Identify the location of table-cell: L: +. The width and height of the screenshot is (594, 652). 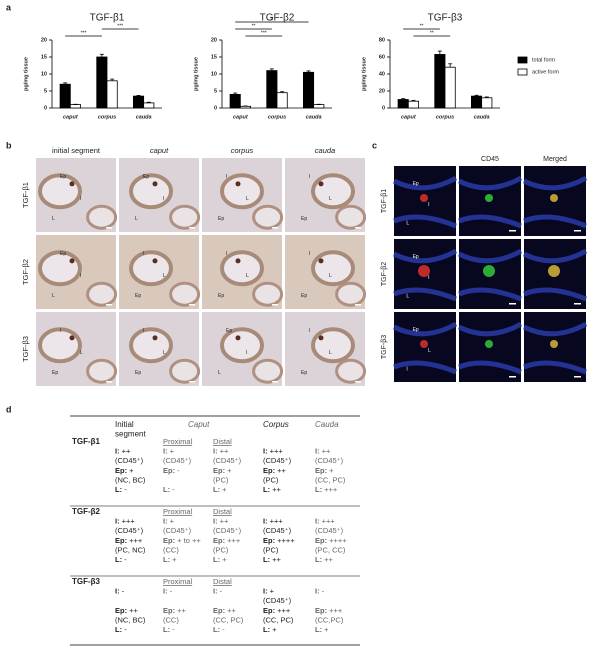
(322, 629).